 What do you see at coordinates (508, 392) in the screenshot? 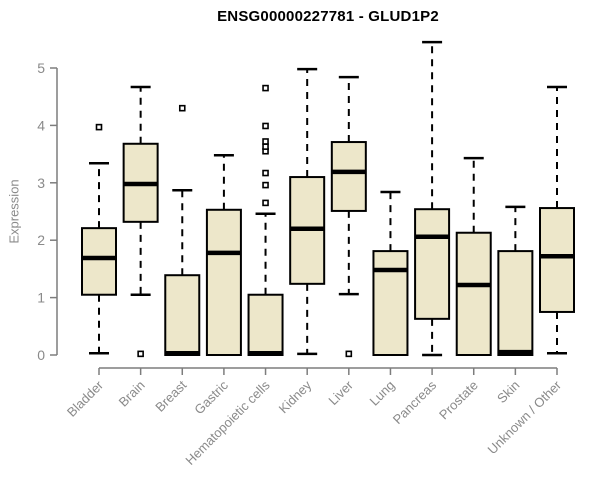
I see `x-tick-label: Skin` at bounding box center [508, 392].